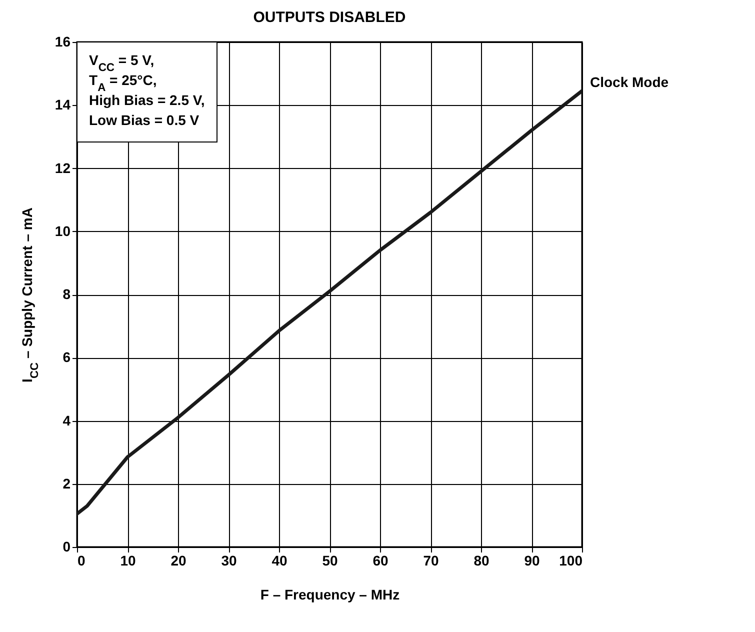 This screenshot has width=755, height=632. What do you see at coordinates (62, 230) in the screenshot?
I see `y-tick-label: 10` at bounding box center [62, 230].